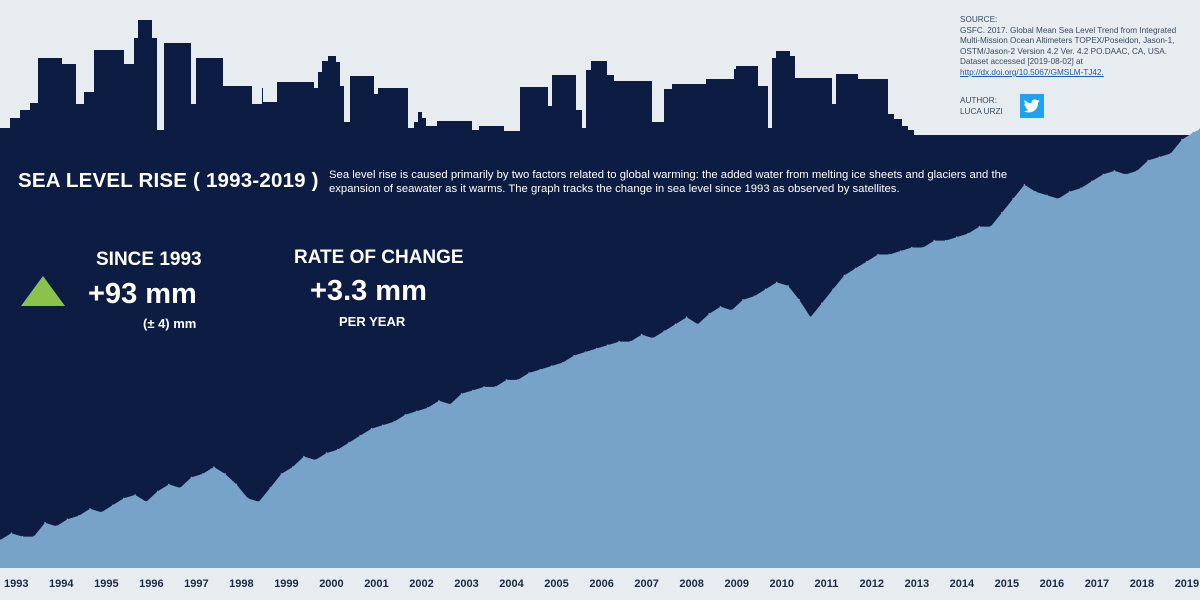 This screenshot has height=600, width=1200. I want to click on since-label: SINCE 1993, so click(149, 259).